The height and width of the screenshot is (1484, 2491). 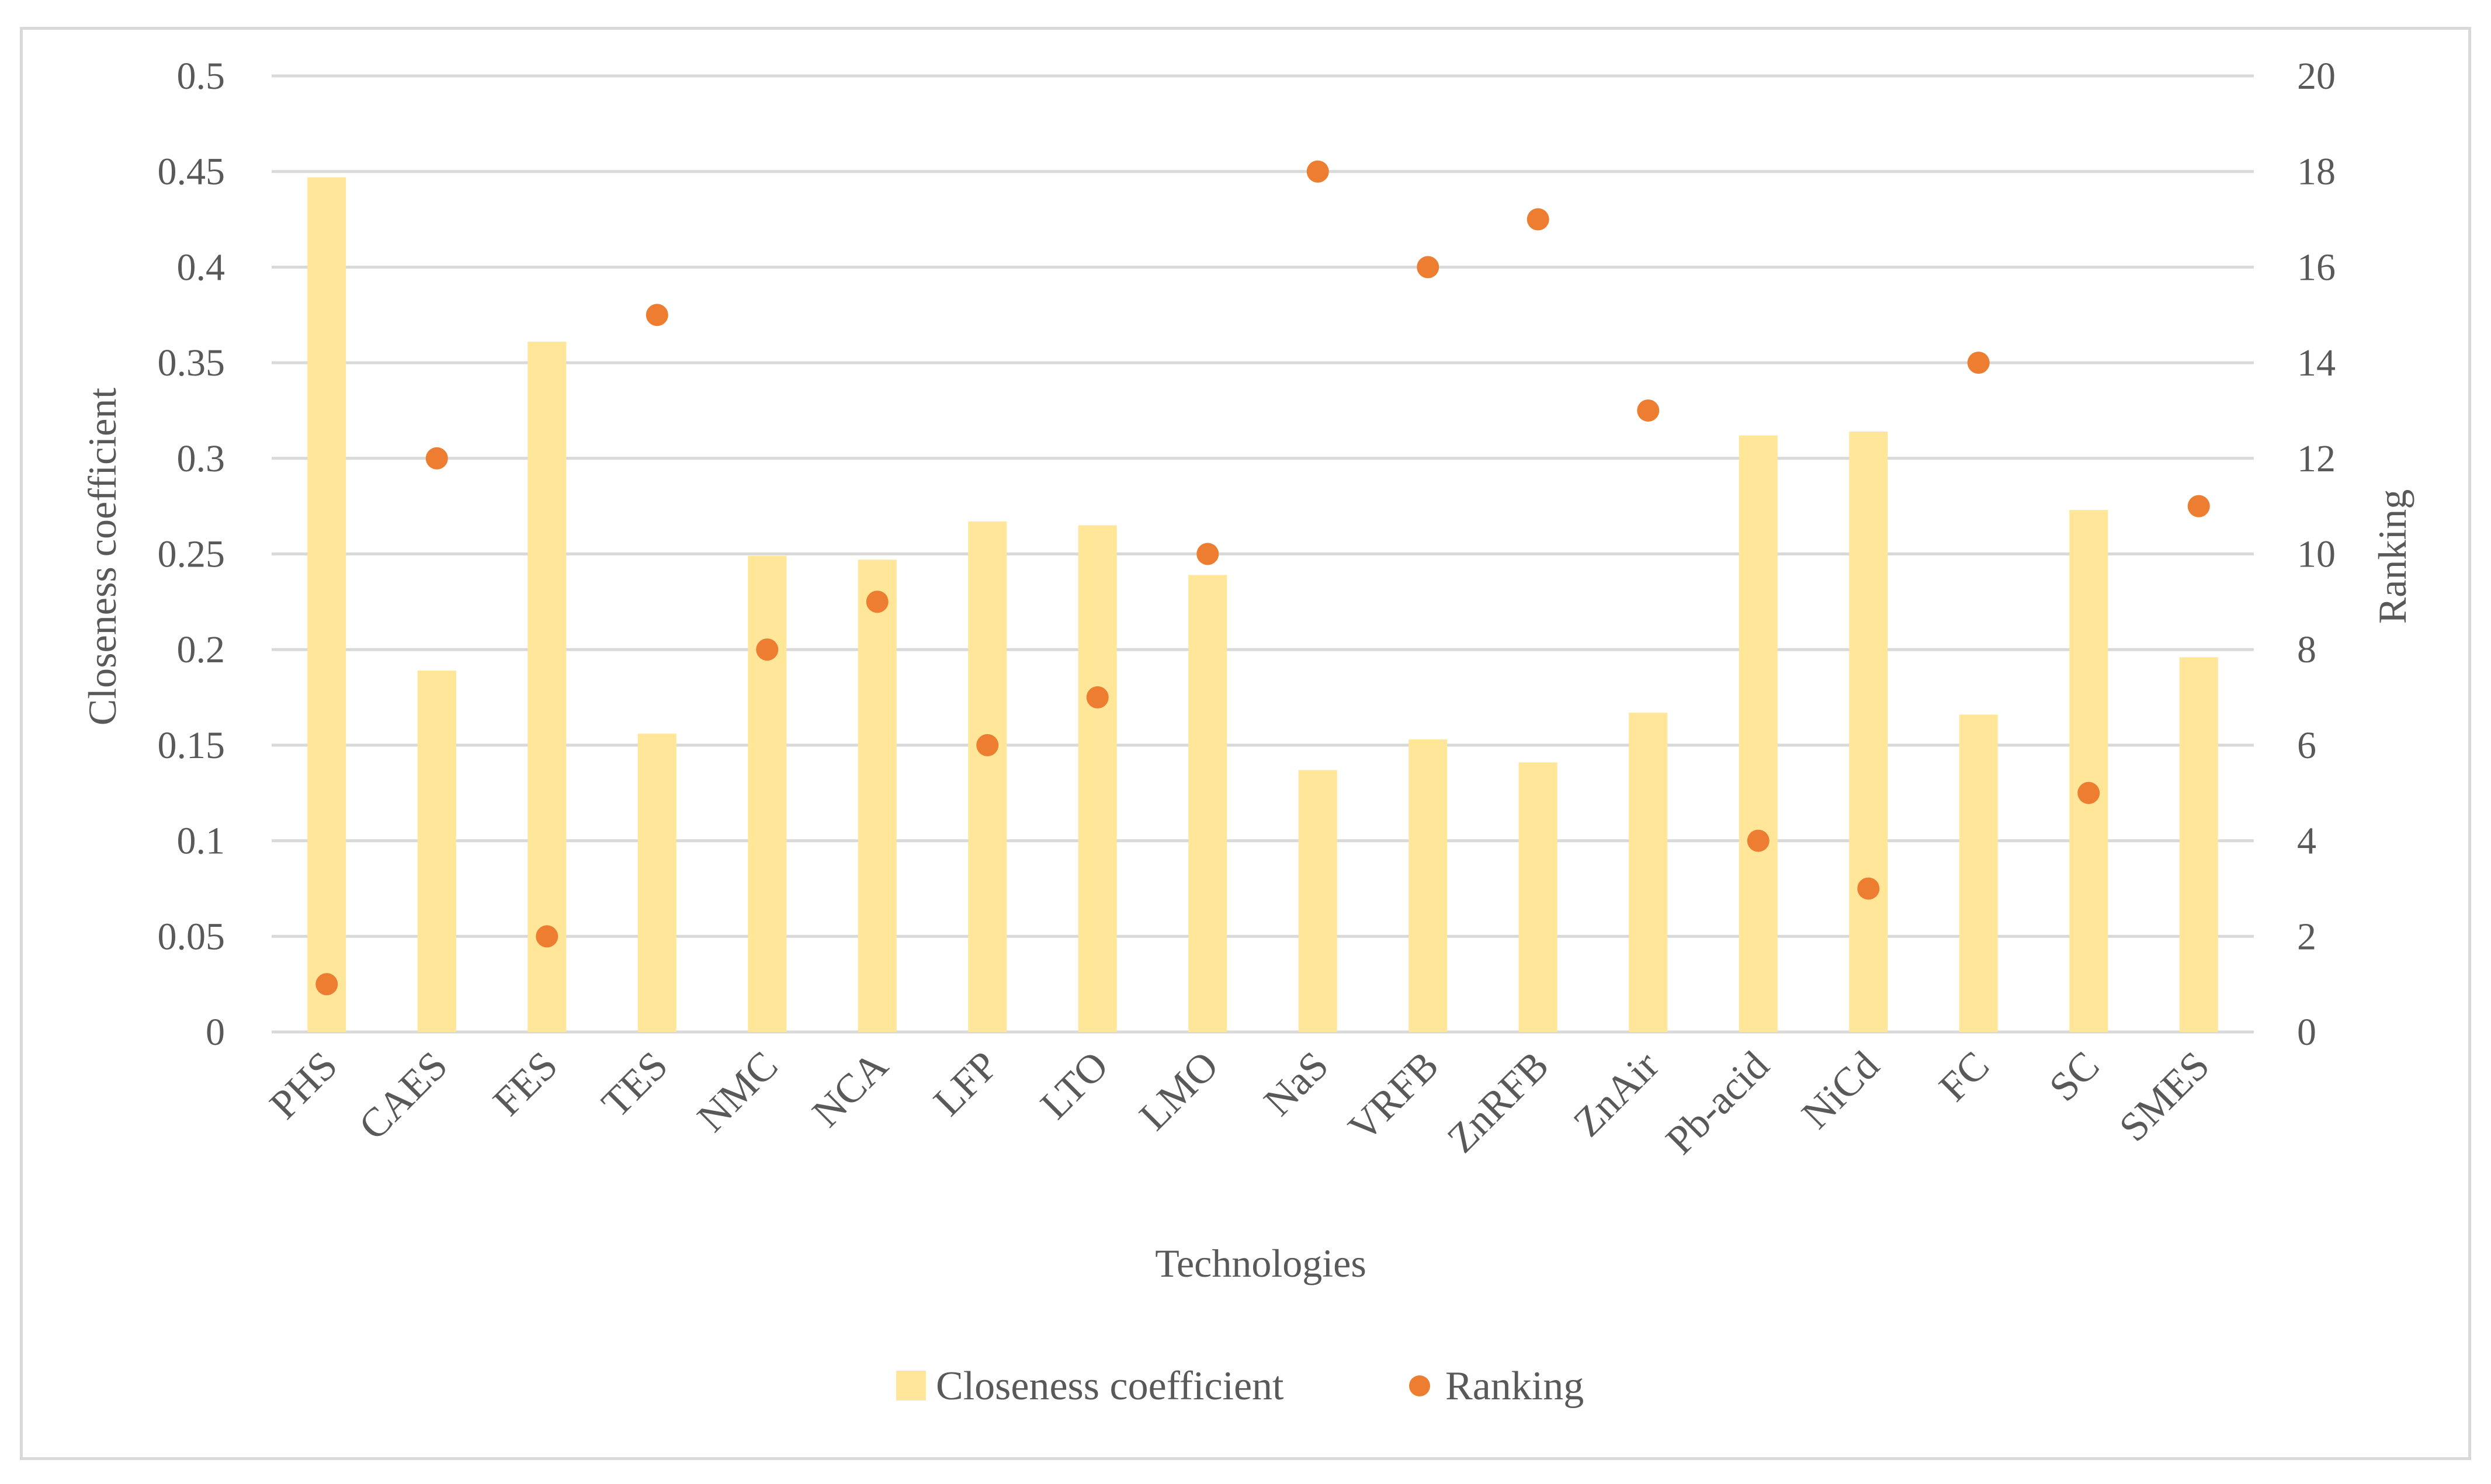 I want to click on y2-tick-label: 8, so click(x=2306, y=649).